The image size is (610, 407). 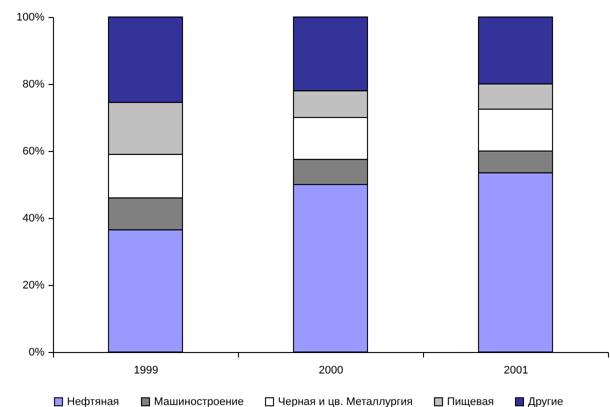 I want to click on legend-label: Машиностроение, so click(x=199, y=401).